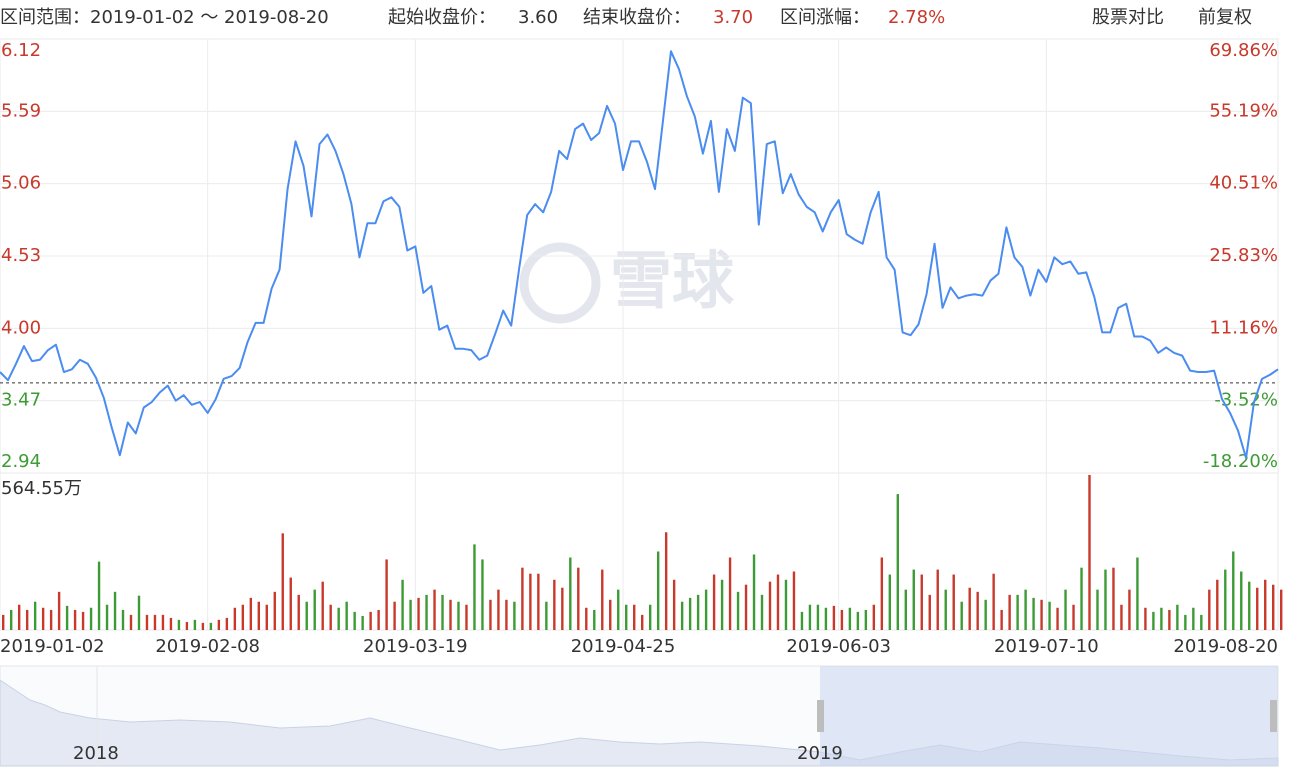 The image size is (1290, 774). What do you see at coordinates (21, 400) in the screenshot?
I see `y-tick-label: 3.47` at bounding box center [21, 400].